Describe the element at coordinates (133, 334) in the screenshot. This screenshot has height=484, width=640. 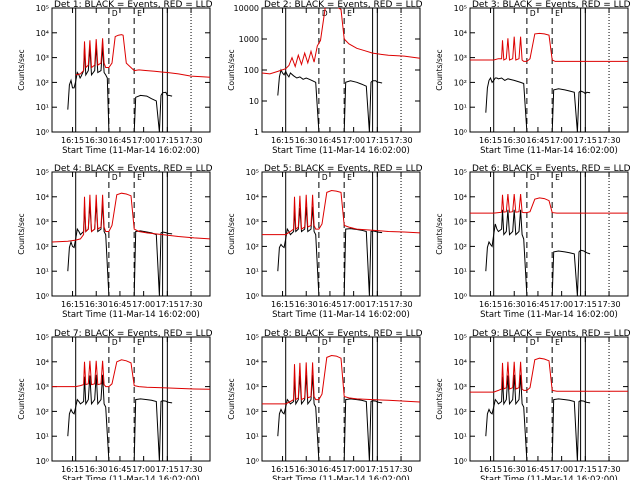
I see `panel-title: Det 7: BLACK = Events, RED = LLD` at that location.